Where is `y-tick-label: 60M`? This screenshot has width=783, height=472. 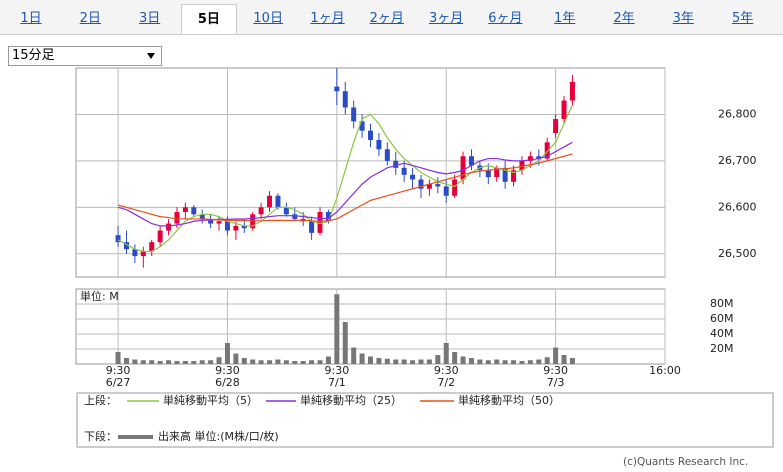
y-tick-label: 60M is located at coordinates (722, 318).